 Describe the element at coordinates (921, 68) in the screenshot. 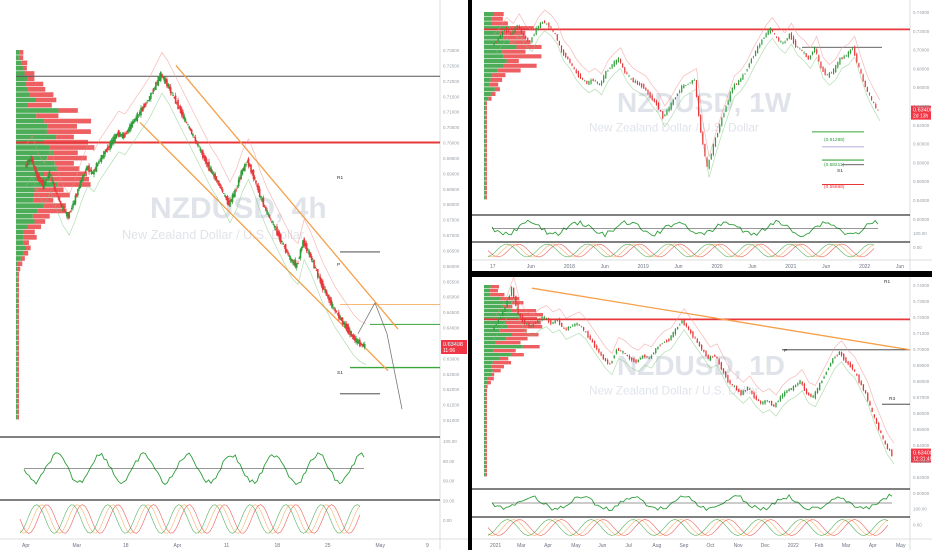

I see `y-tick-label: 0.68000` at that location.